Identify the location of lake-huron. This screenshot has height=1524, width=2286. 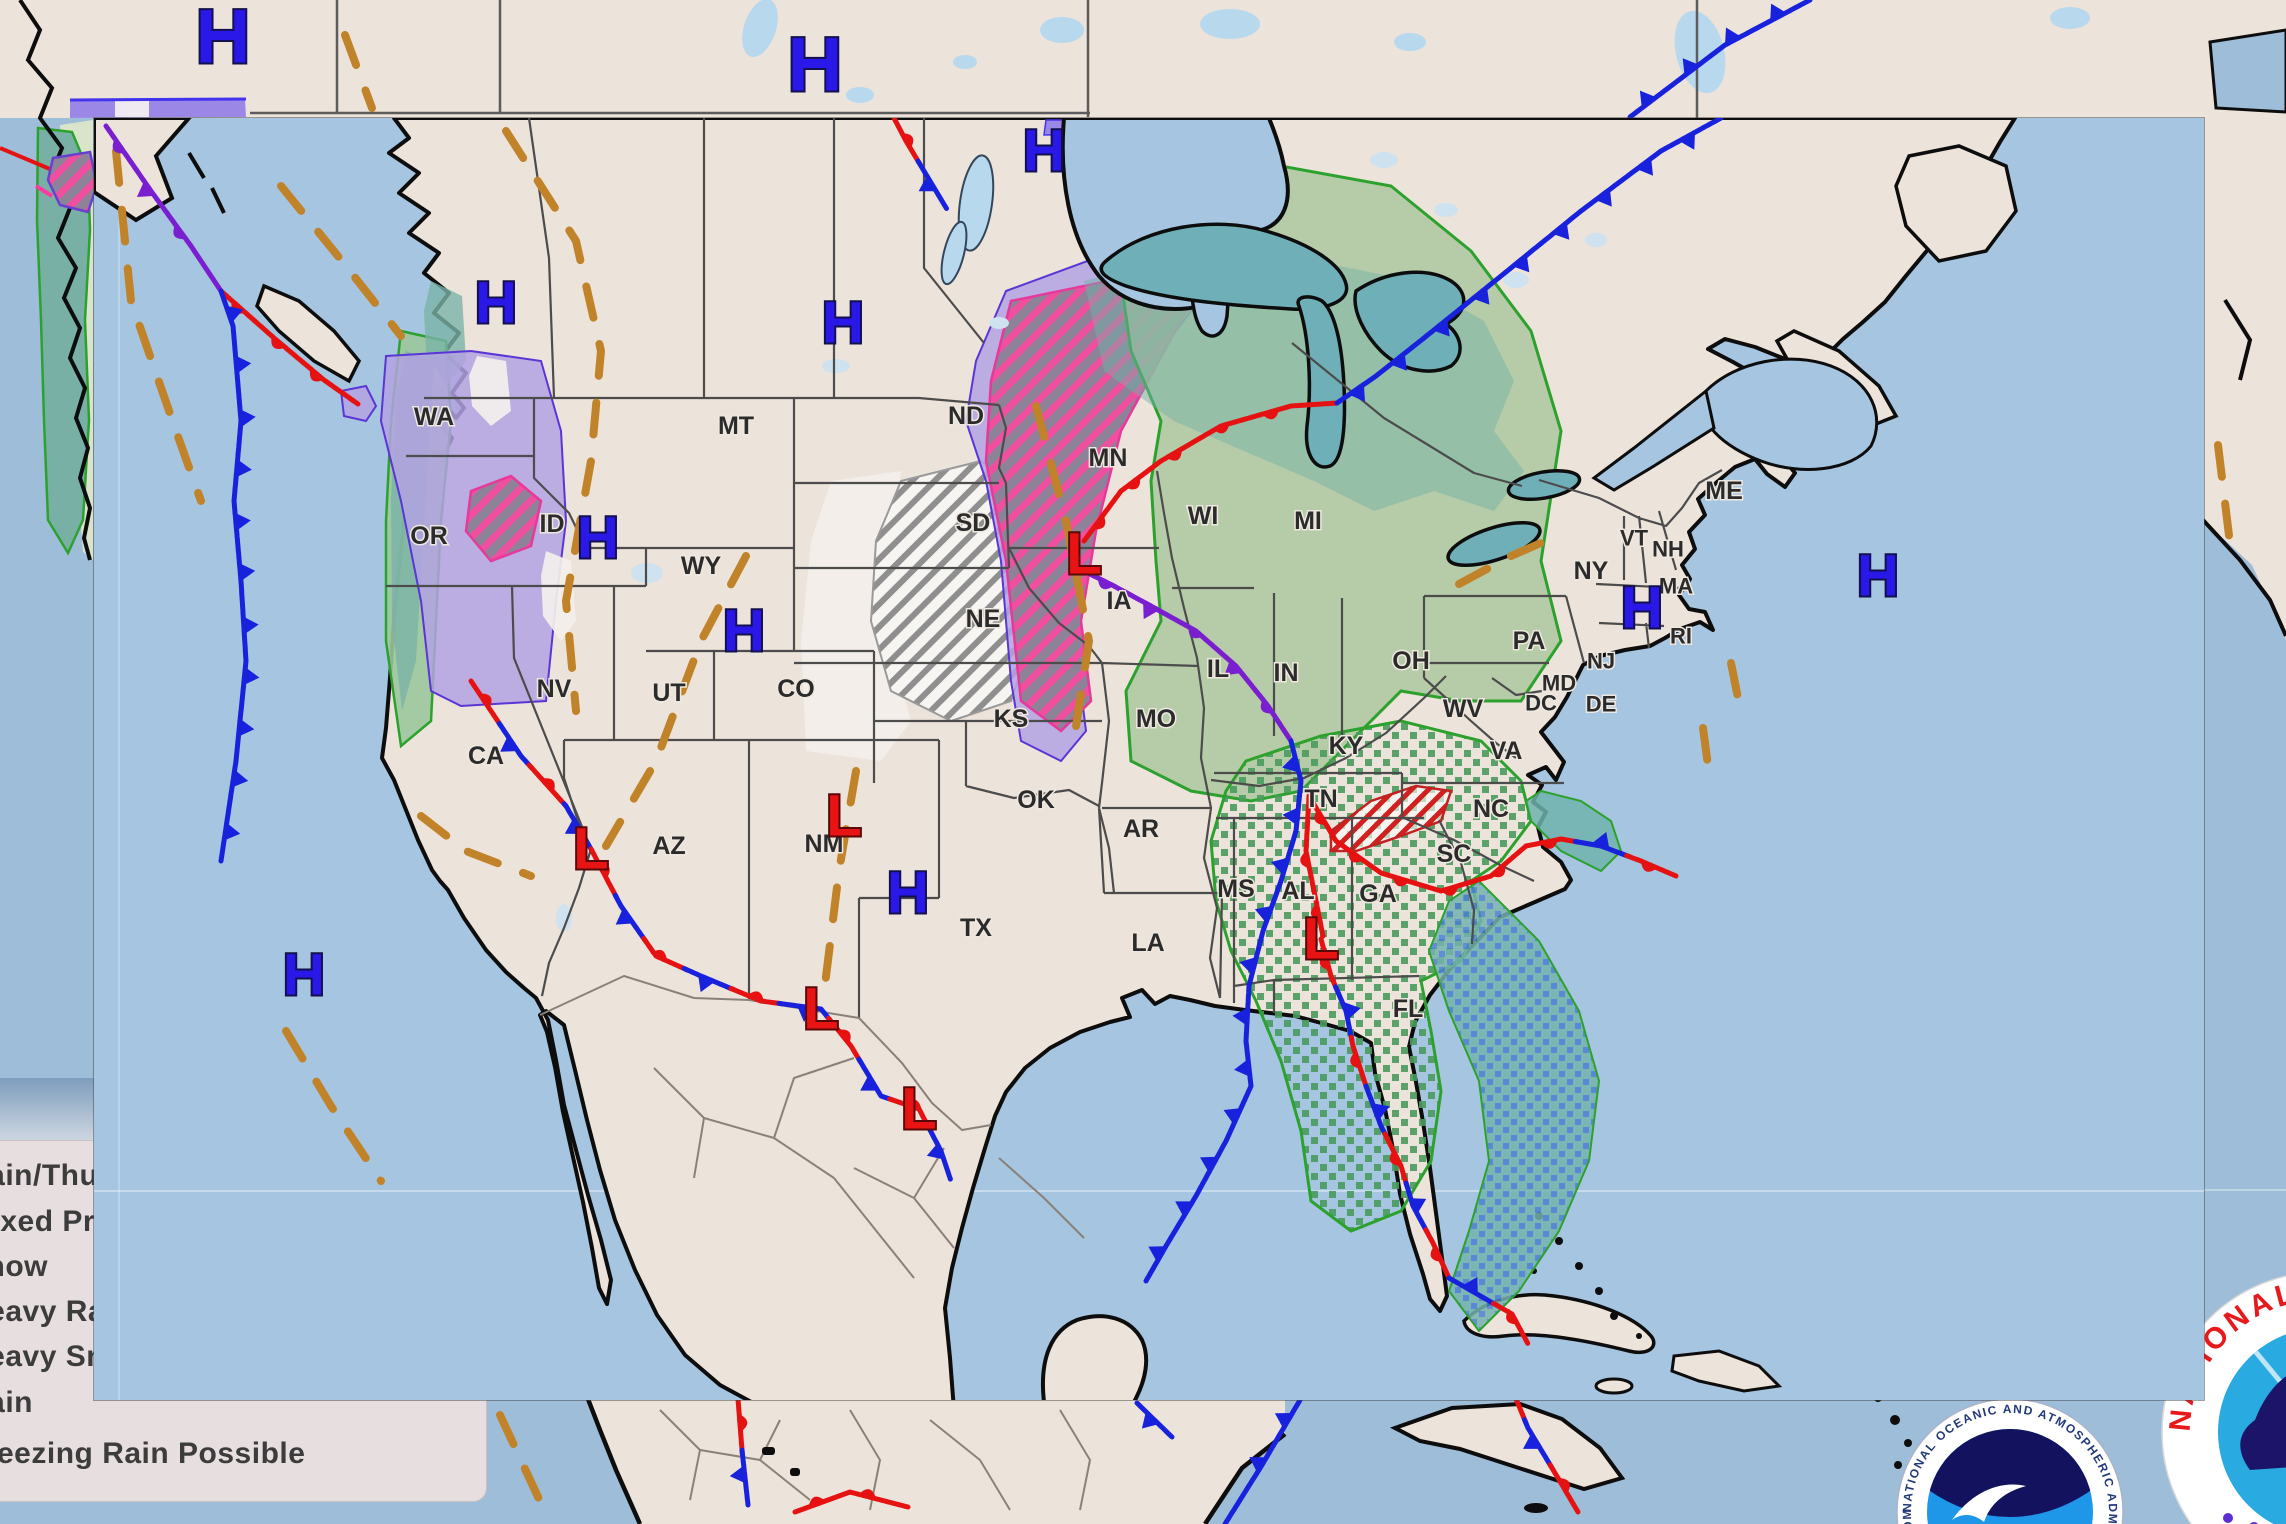
(1409, 321).